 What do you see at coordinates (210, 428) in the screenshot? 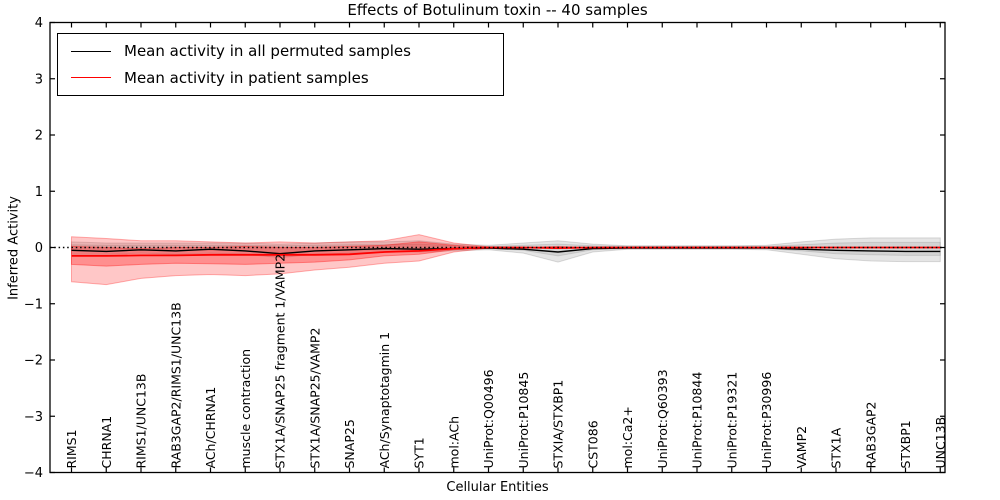
I see `x-tick-label: ACh/CHRNA1` at bounding box center [210, 428].